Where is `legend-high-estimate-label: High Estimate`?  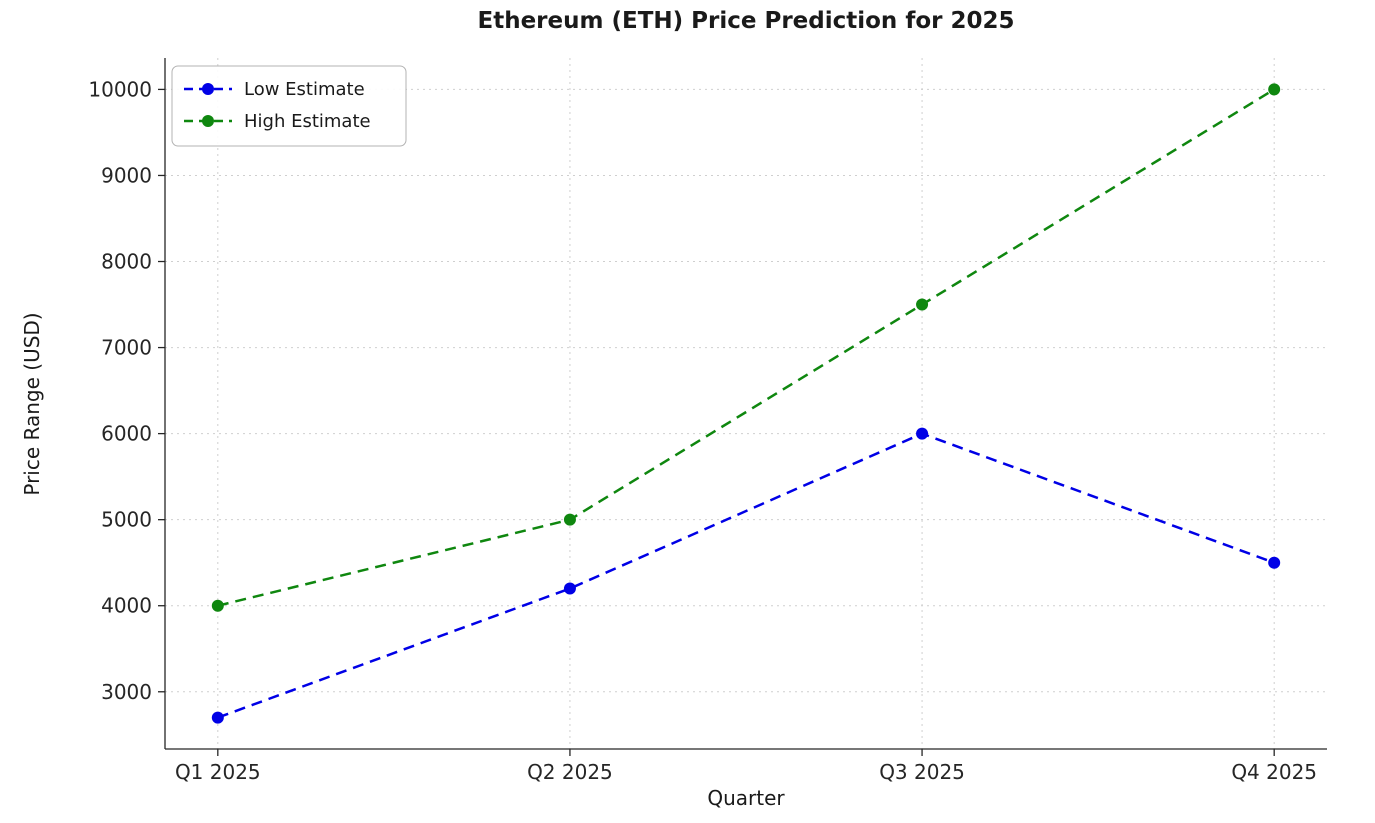 legend-high-estimate-label: High Estimate is located at coordinates (307, 121).